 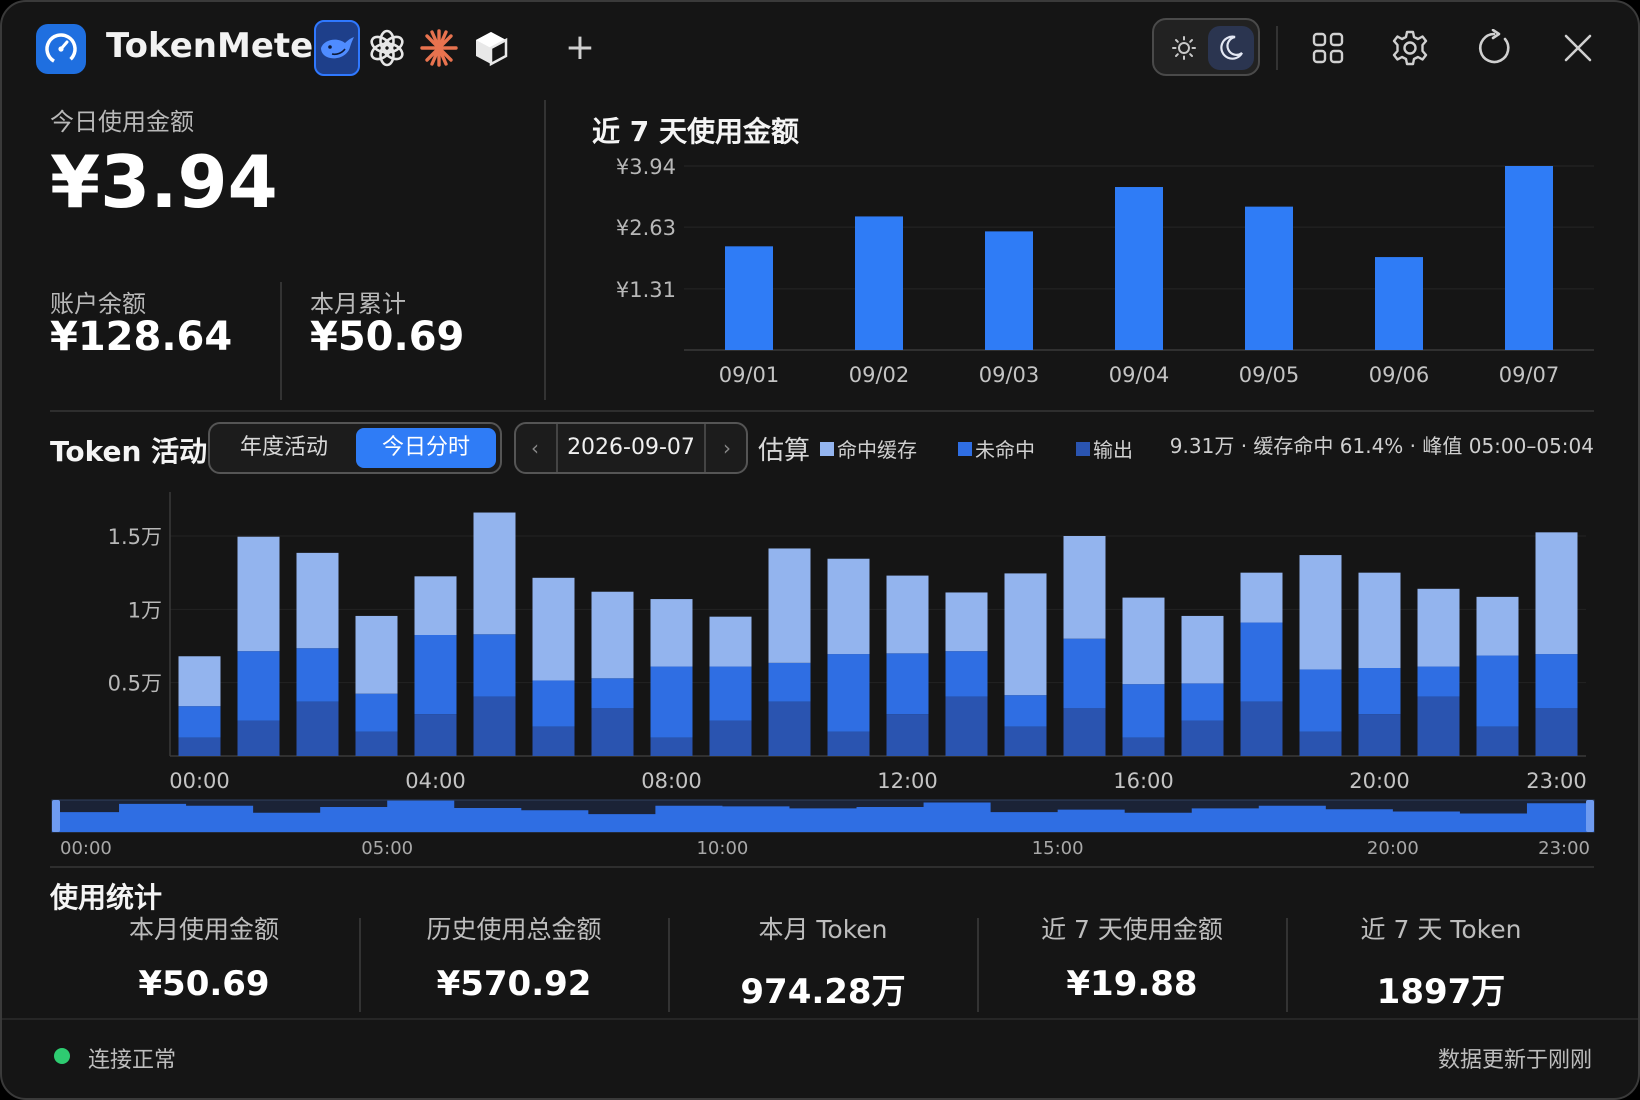 I want to click on brush-tick-label: 05:00, so click(x=387, y=848).